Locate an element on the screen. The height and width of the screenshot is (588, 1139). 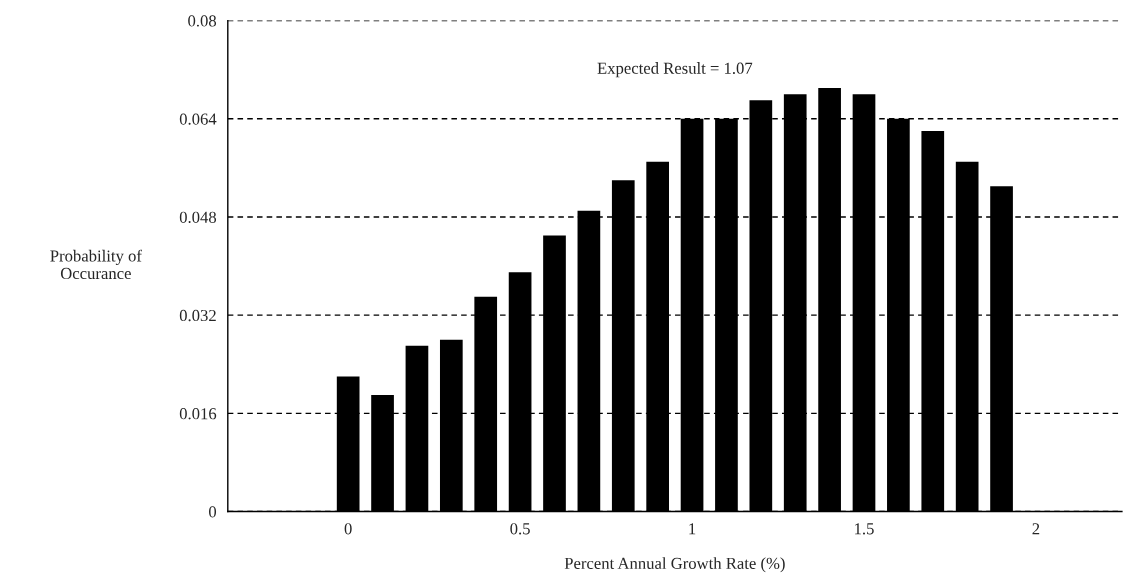
x-tick-label: 1.5 is located at coordinates (864, 529).